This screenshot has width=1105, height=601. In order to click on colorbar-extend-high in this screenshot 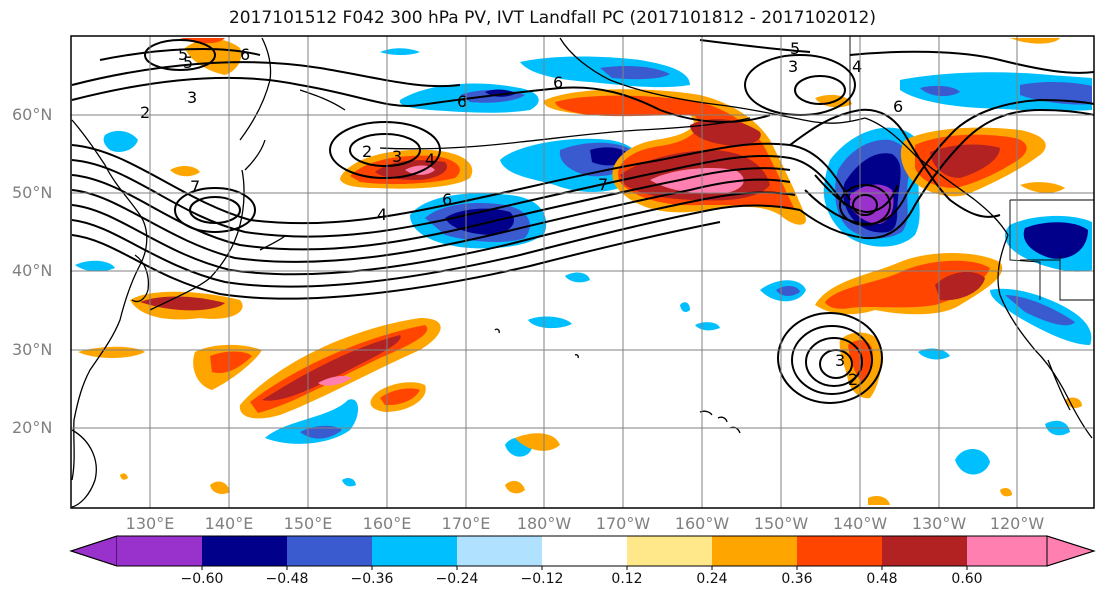, I will do `click(1071, 551)`.